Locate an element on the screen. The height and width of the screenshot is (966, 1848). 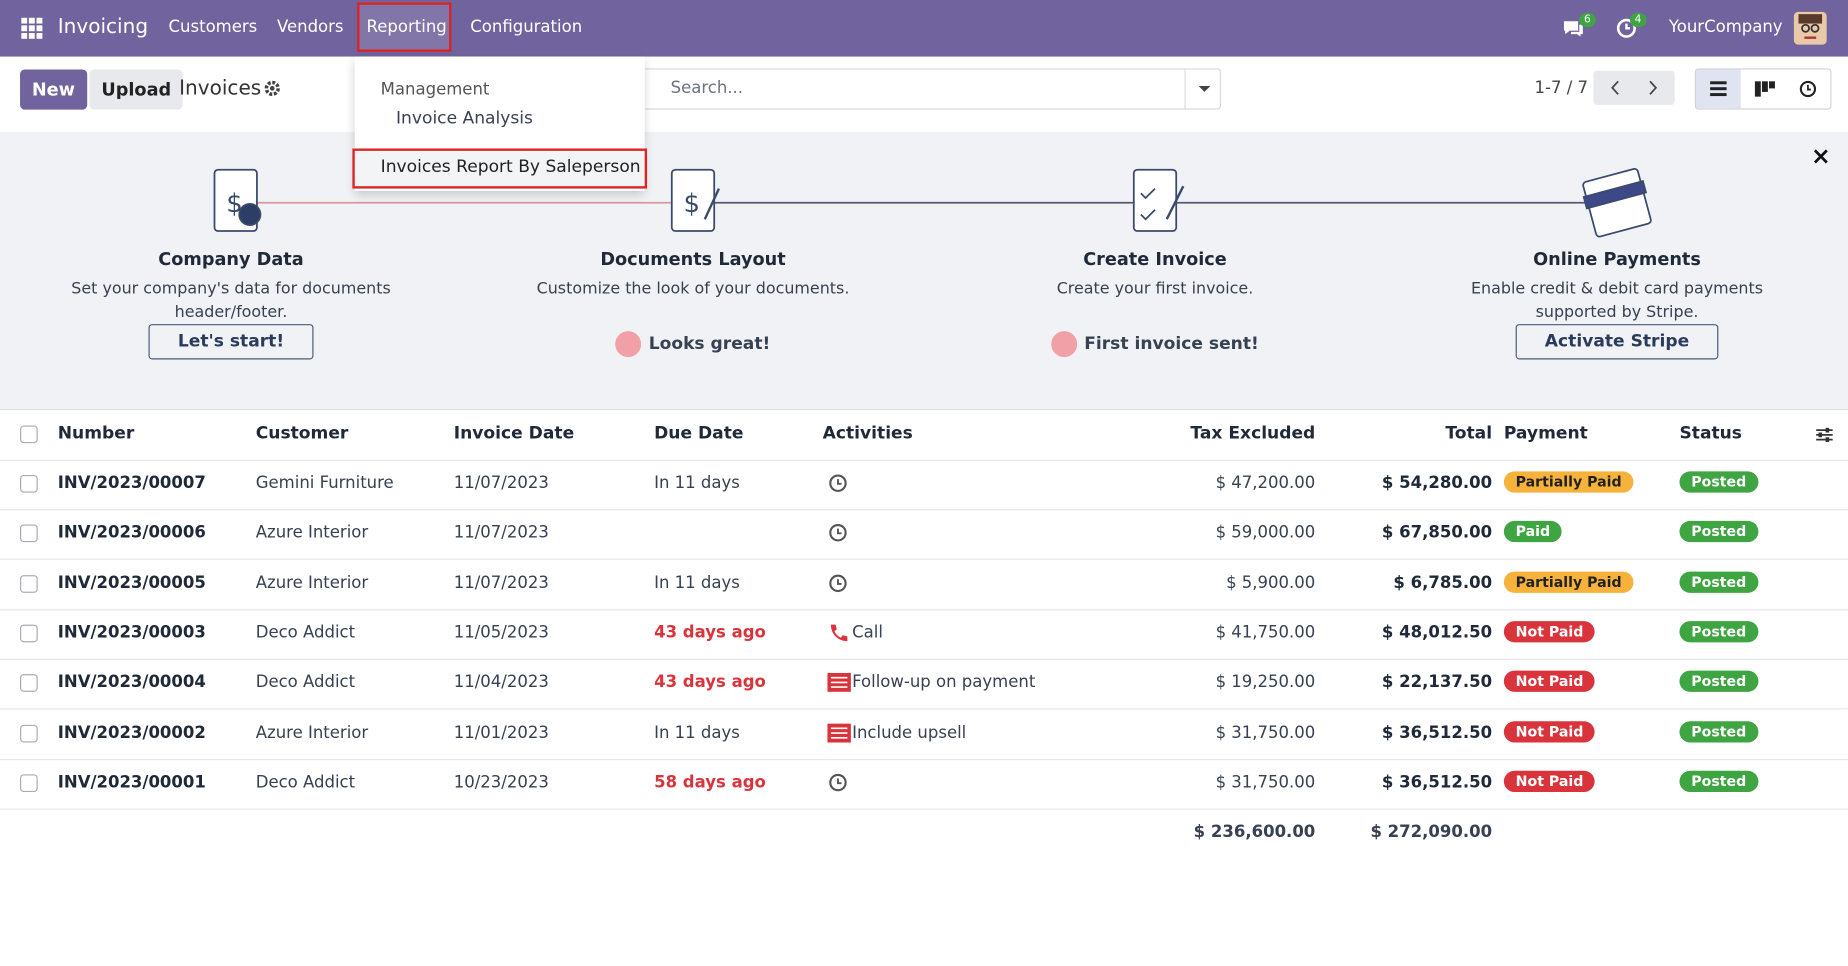
activities-badge: 4 is located at coordinates (1638, 20).